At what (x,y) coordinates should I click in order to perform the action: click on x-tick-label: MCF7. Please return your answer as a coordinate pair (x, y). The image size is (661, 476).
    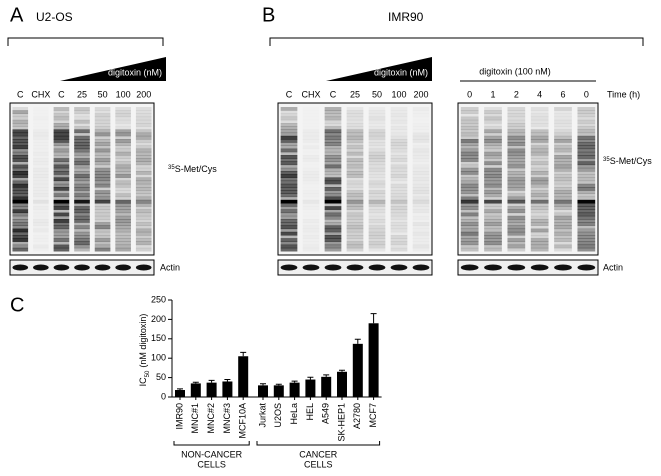
    Looking at the image, I should click on (373, 415).